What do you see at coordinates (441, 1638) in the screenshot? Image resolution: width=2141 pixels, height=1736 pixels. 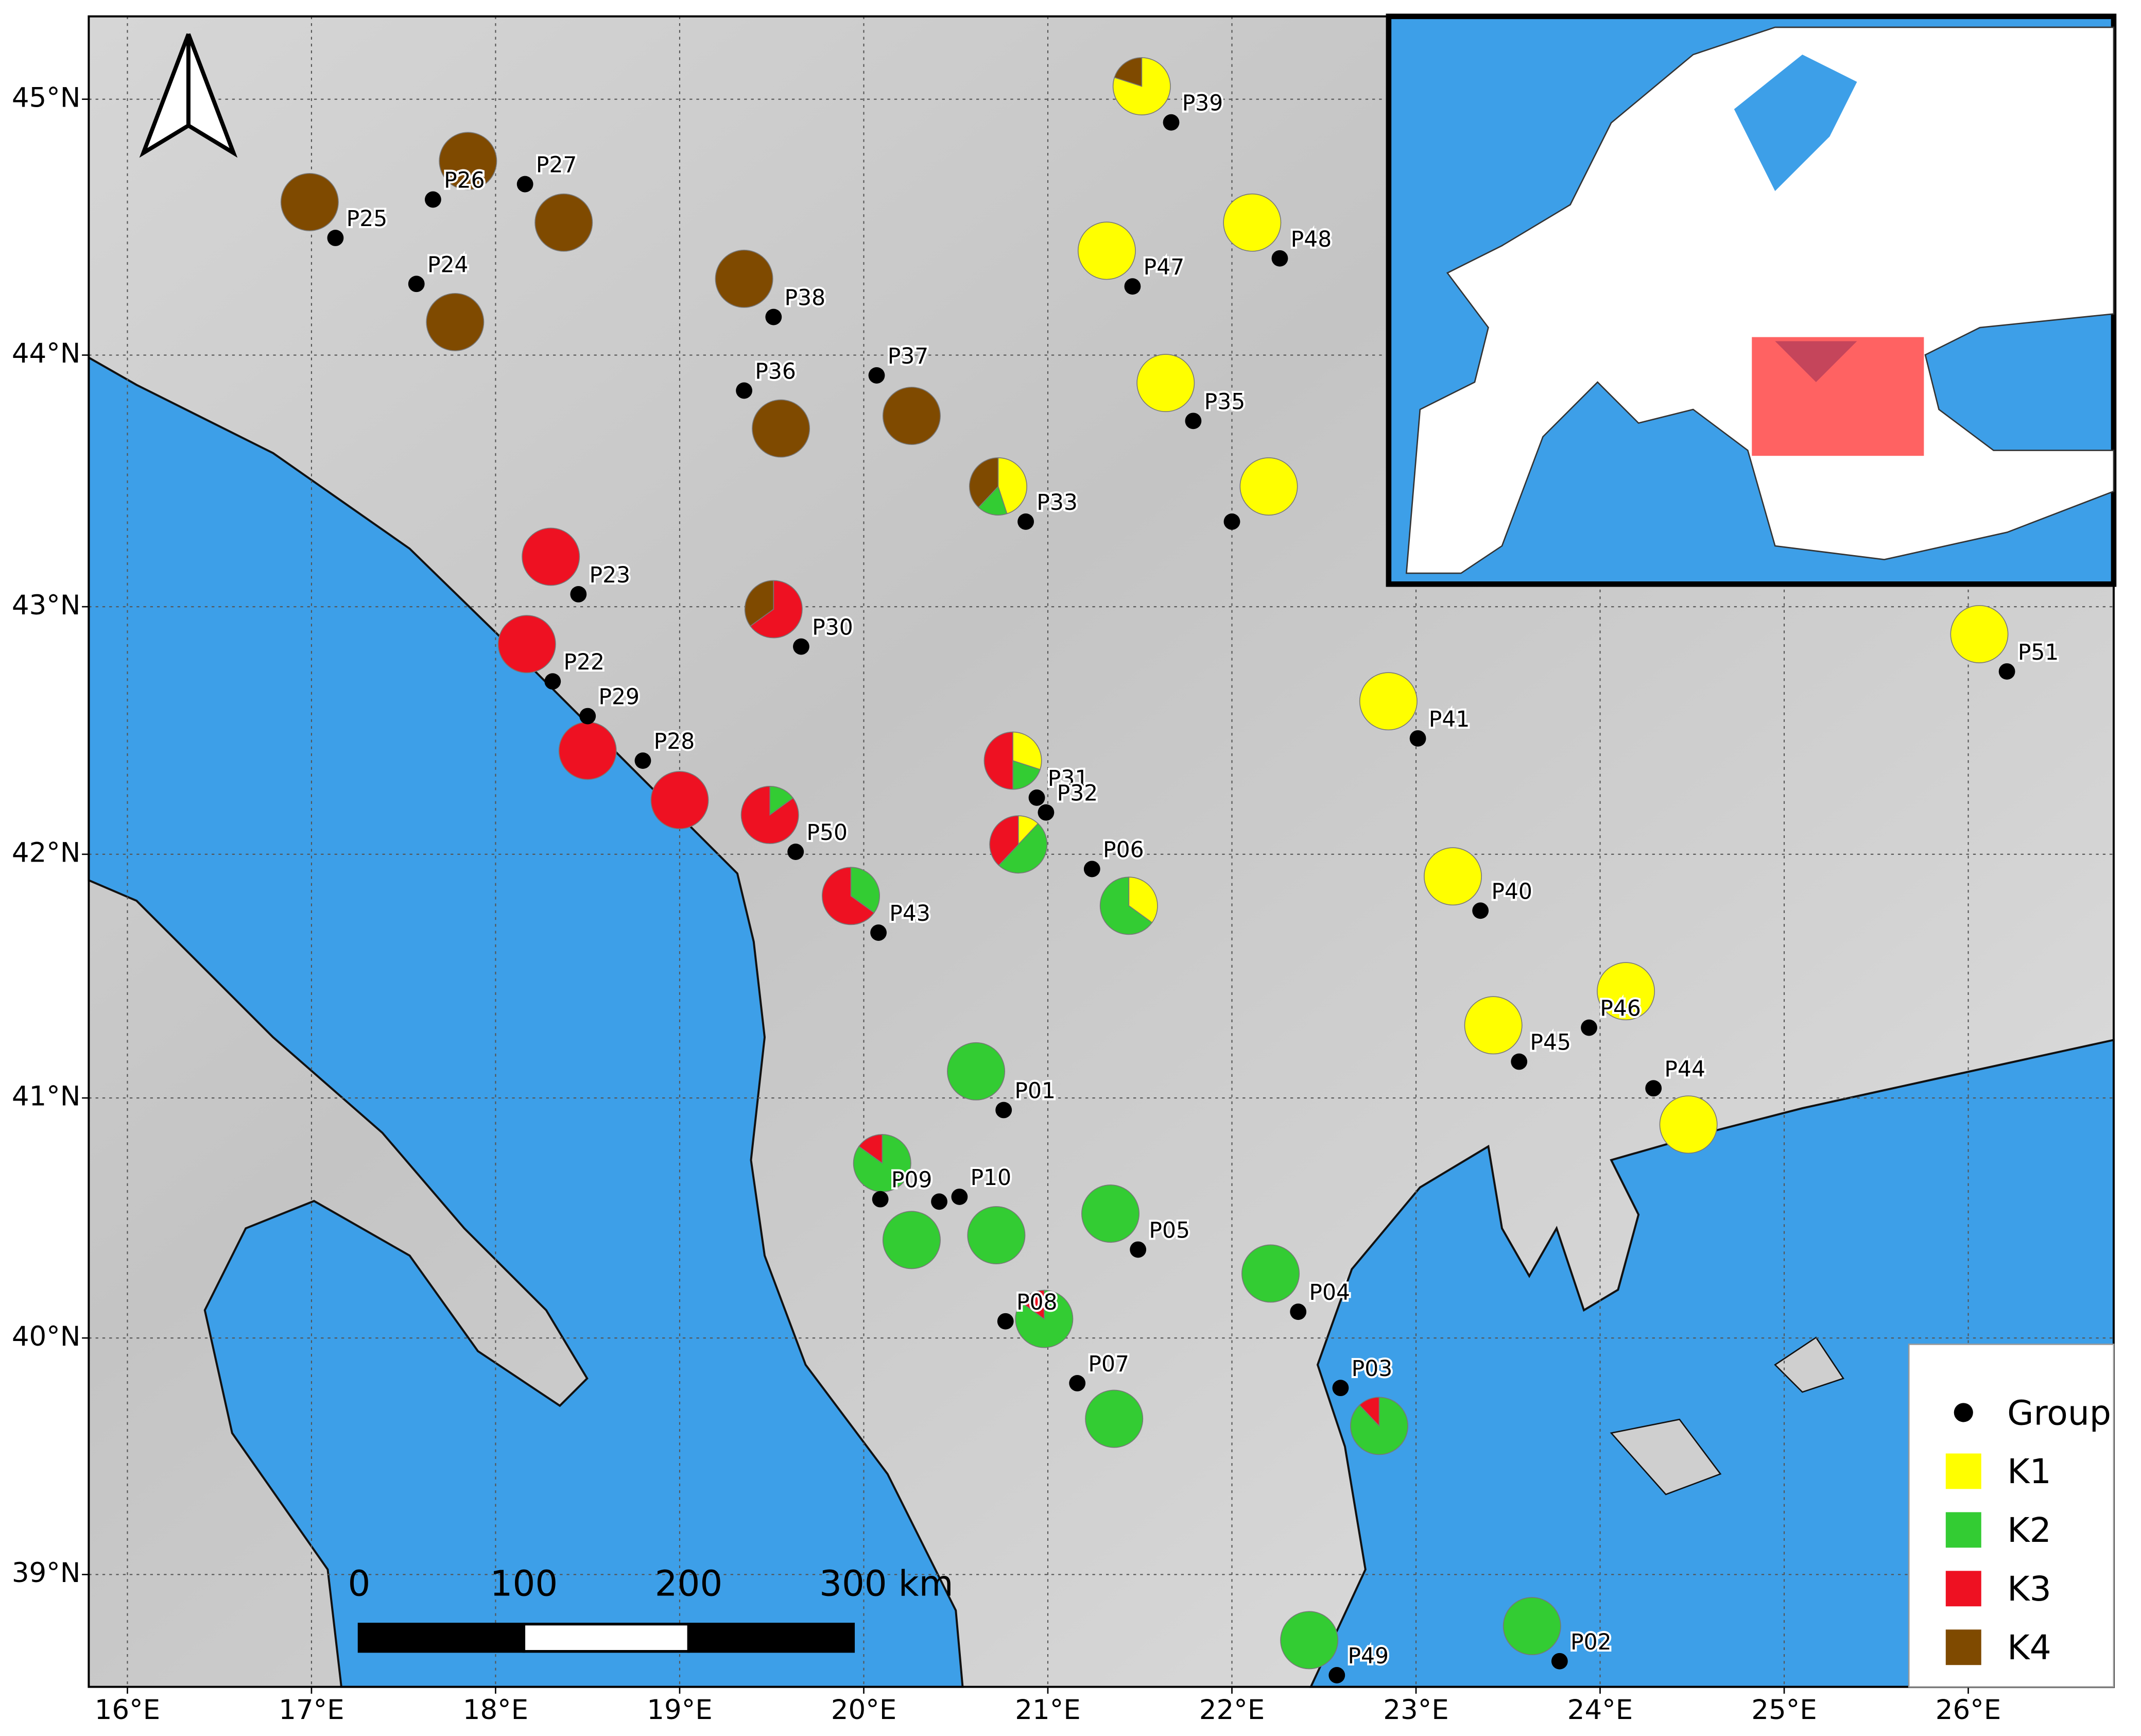 I see `scale-segment` at bounding box center [441, 1638].